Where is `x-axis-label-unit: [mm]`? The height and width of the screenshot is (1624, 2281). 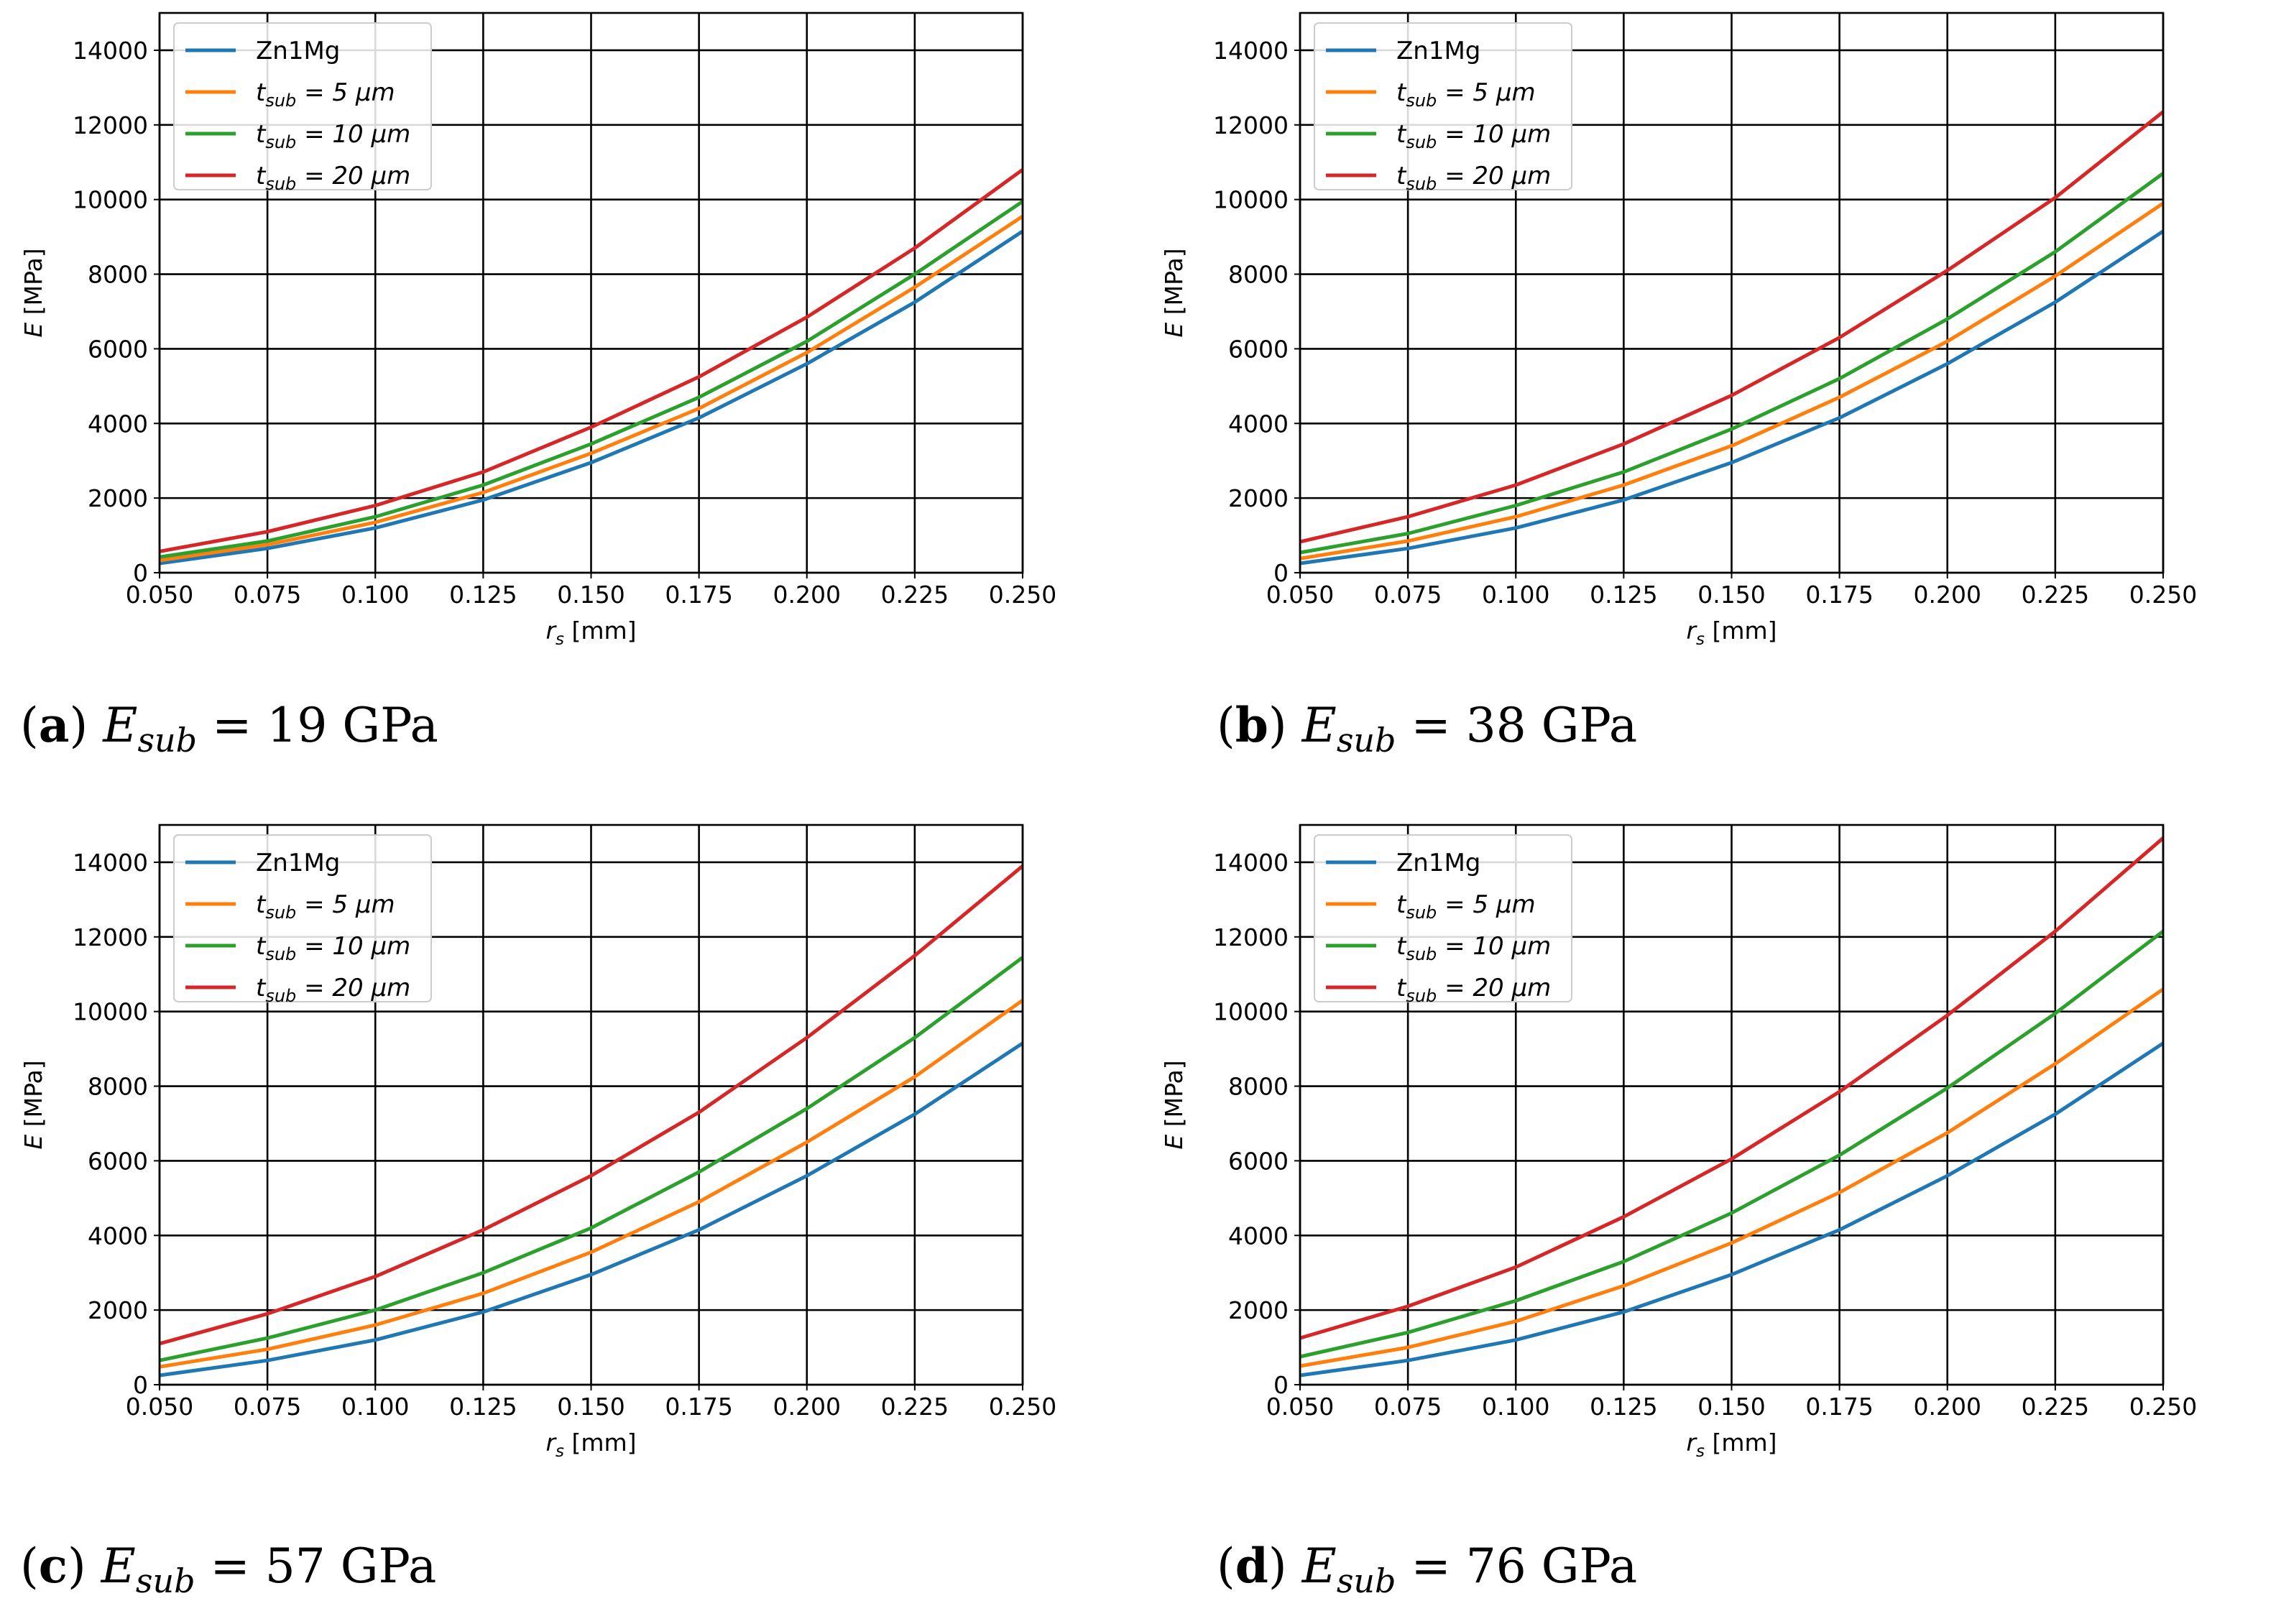 x-axis-label-unit: [mm] is located at coordinates (600, 1443).